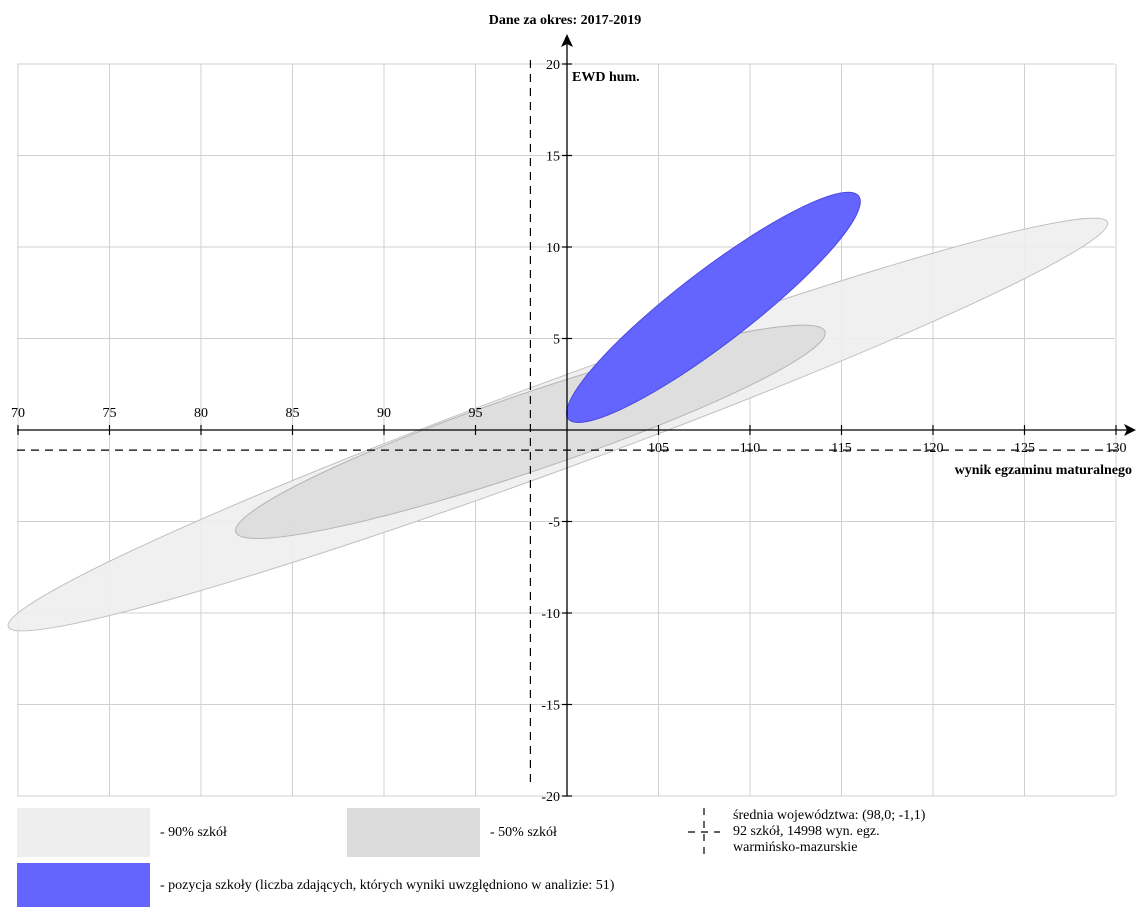 Image resolution: width=1138 pixels, height=907 pixels. Describe the element at coordinates (841, 448) in the screenshot. I see `x-tick-label: 115` at that location.